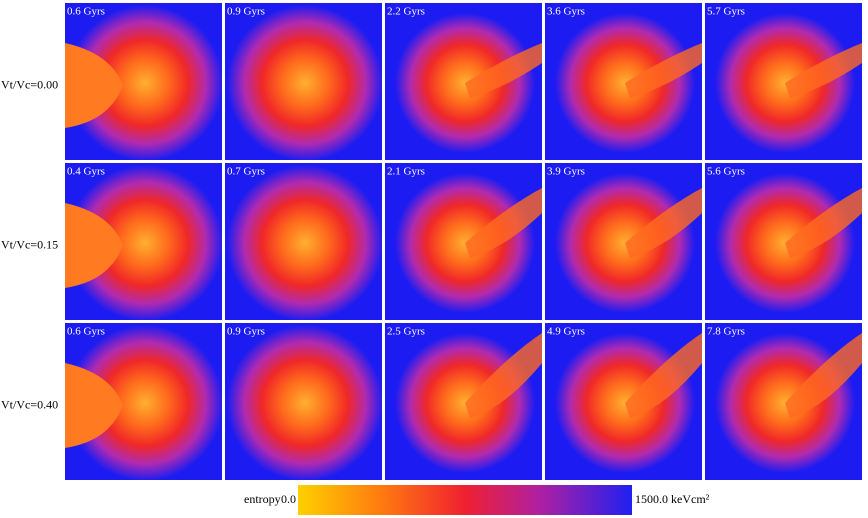  Describe the element at coordinates (623, 81) in the screenshot. I see `panel: 3.6 Gyrs` at that location.